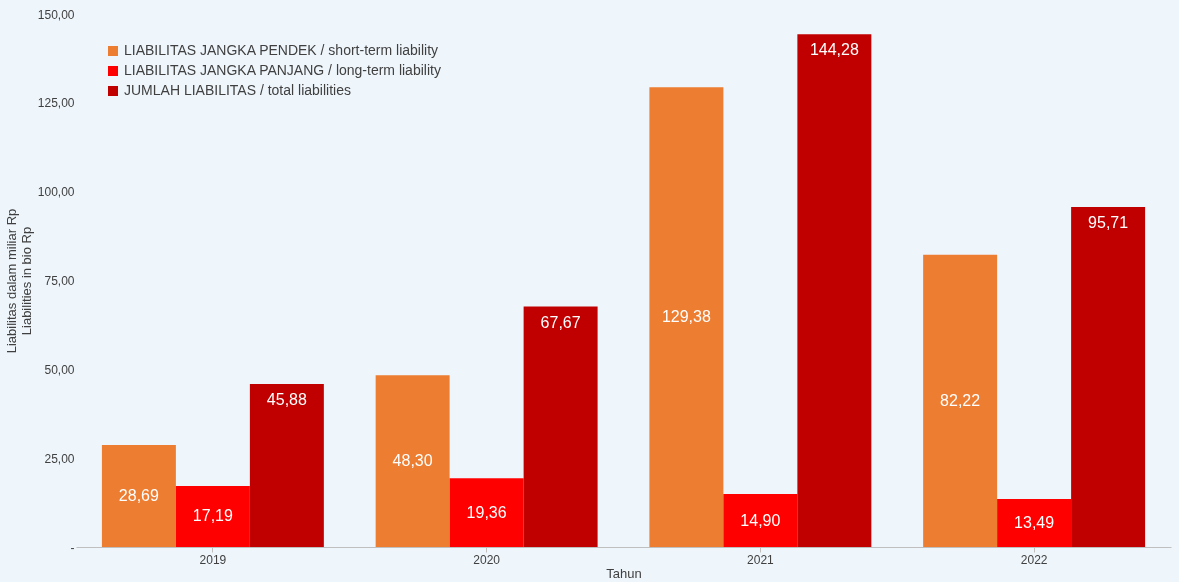 The image size is (1179, 582). Describe the element at coordinates (59, 369) in the screenshot. I see `y-tick-label: 50,00` at that location.